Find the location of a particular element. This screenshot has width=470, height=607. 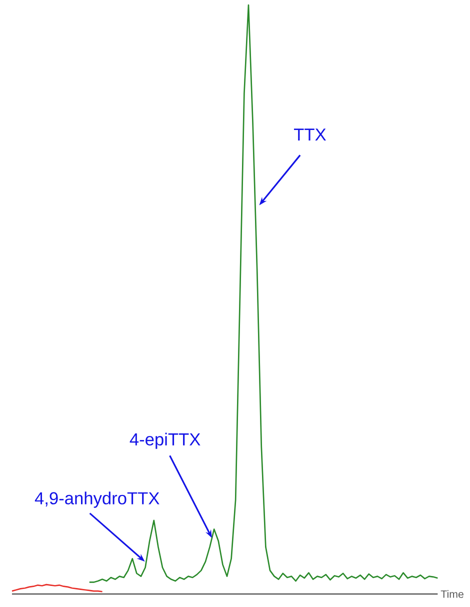

annotation: 4-epiTTX is located at coordinates (165, 440).